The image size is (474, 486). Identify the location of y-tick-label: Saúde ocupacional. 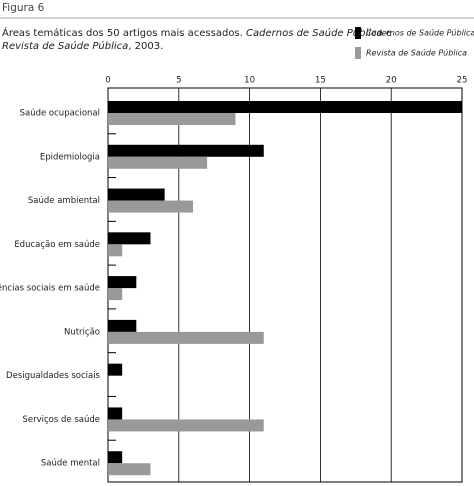
(60, 114).